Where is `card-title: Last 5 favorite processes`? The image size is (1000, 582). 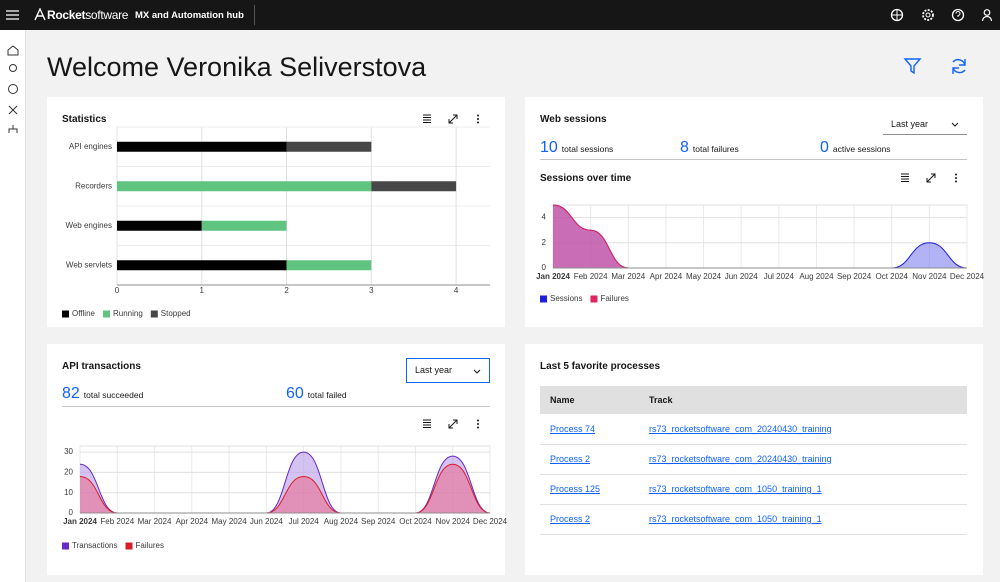
card-title: Last 5 favorite processes is located at coordinates (600, 366).